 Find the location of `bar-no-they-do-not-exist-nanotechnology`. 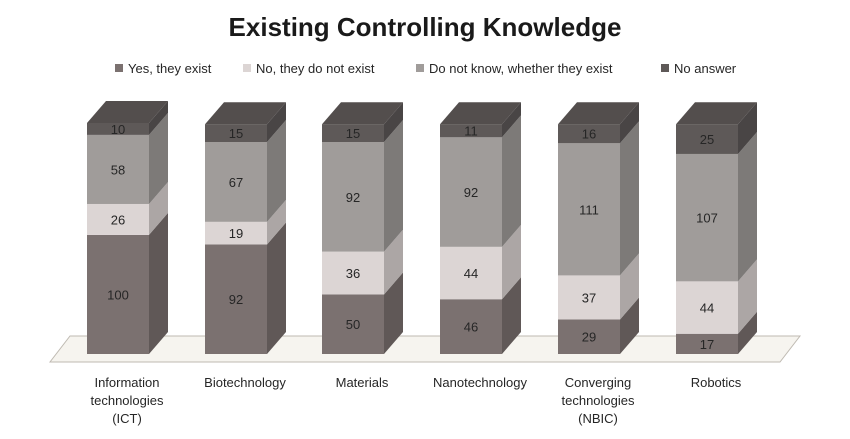

bar-no-they-do-not-exist-nanotechnology is located at coordinates (471, 273).